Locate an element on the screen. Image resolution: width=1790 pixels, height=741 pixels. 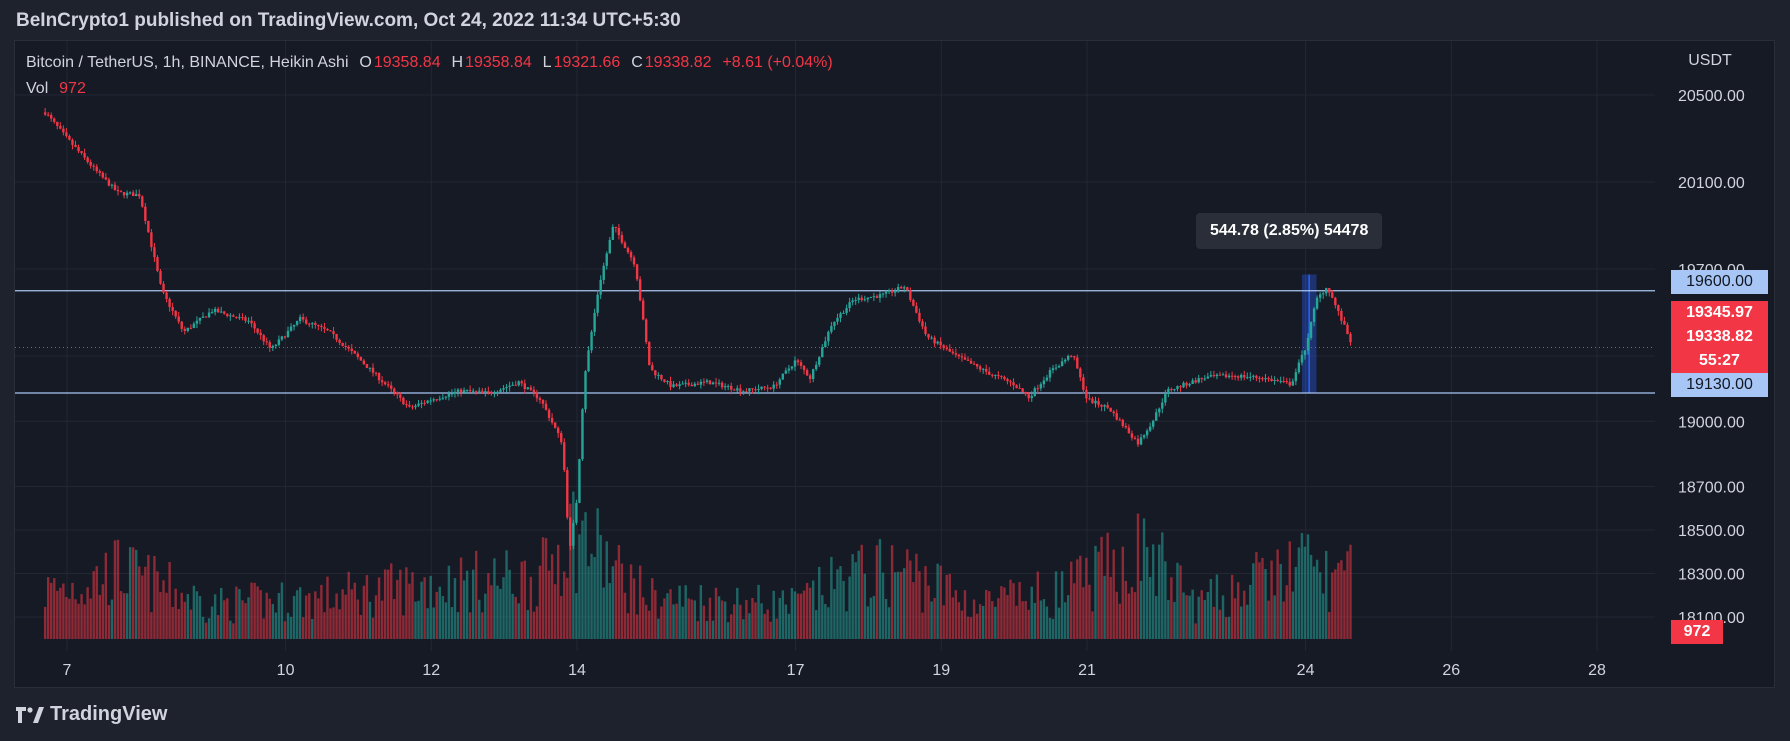
high-label: H is located at coordinates (457, 62).